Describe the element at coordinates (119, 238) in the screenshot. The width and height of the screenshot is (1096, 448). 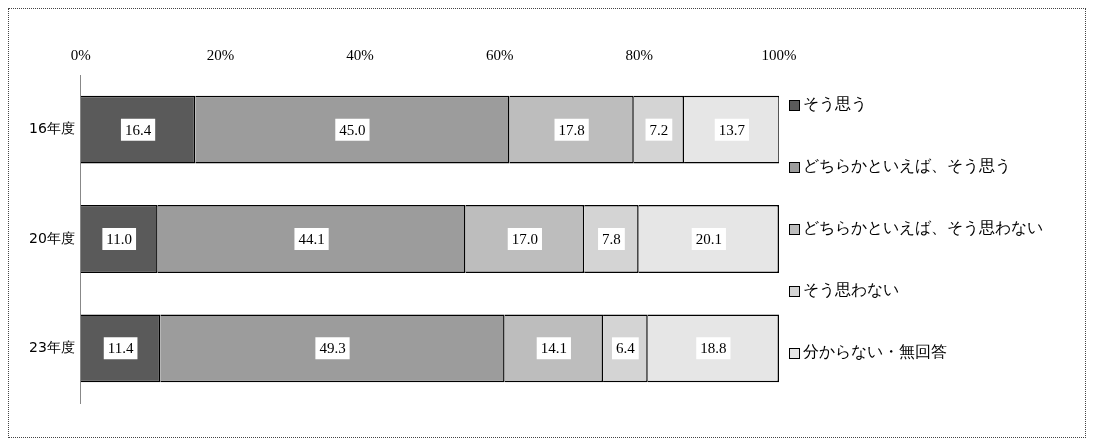
I see `data-label: 11.0` at that location.